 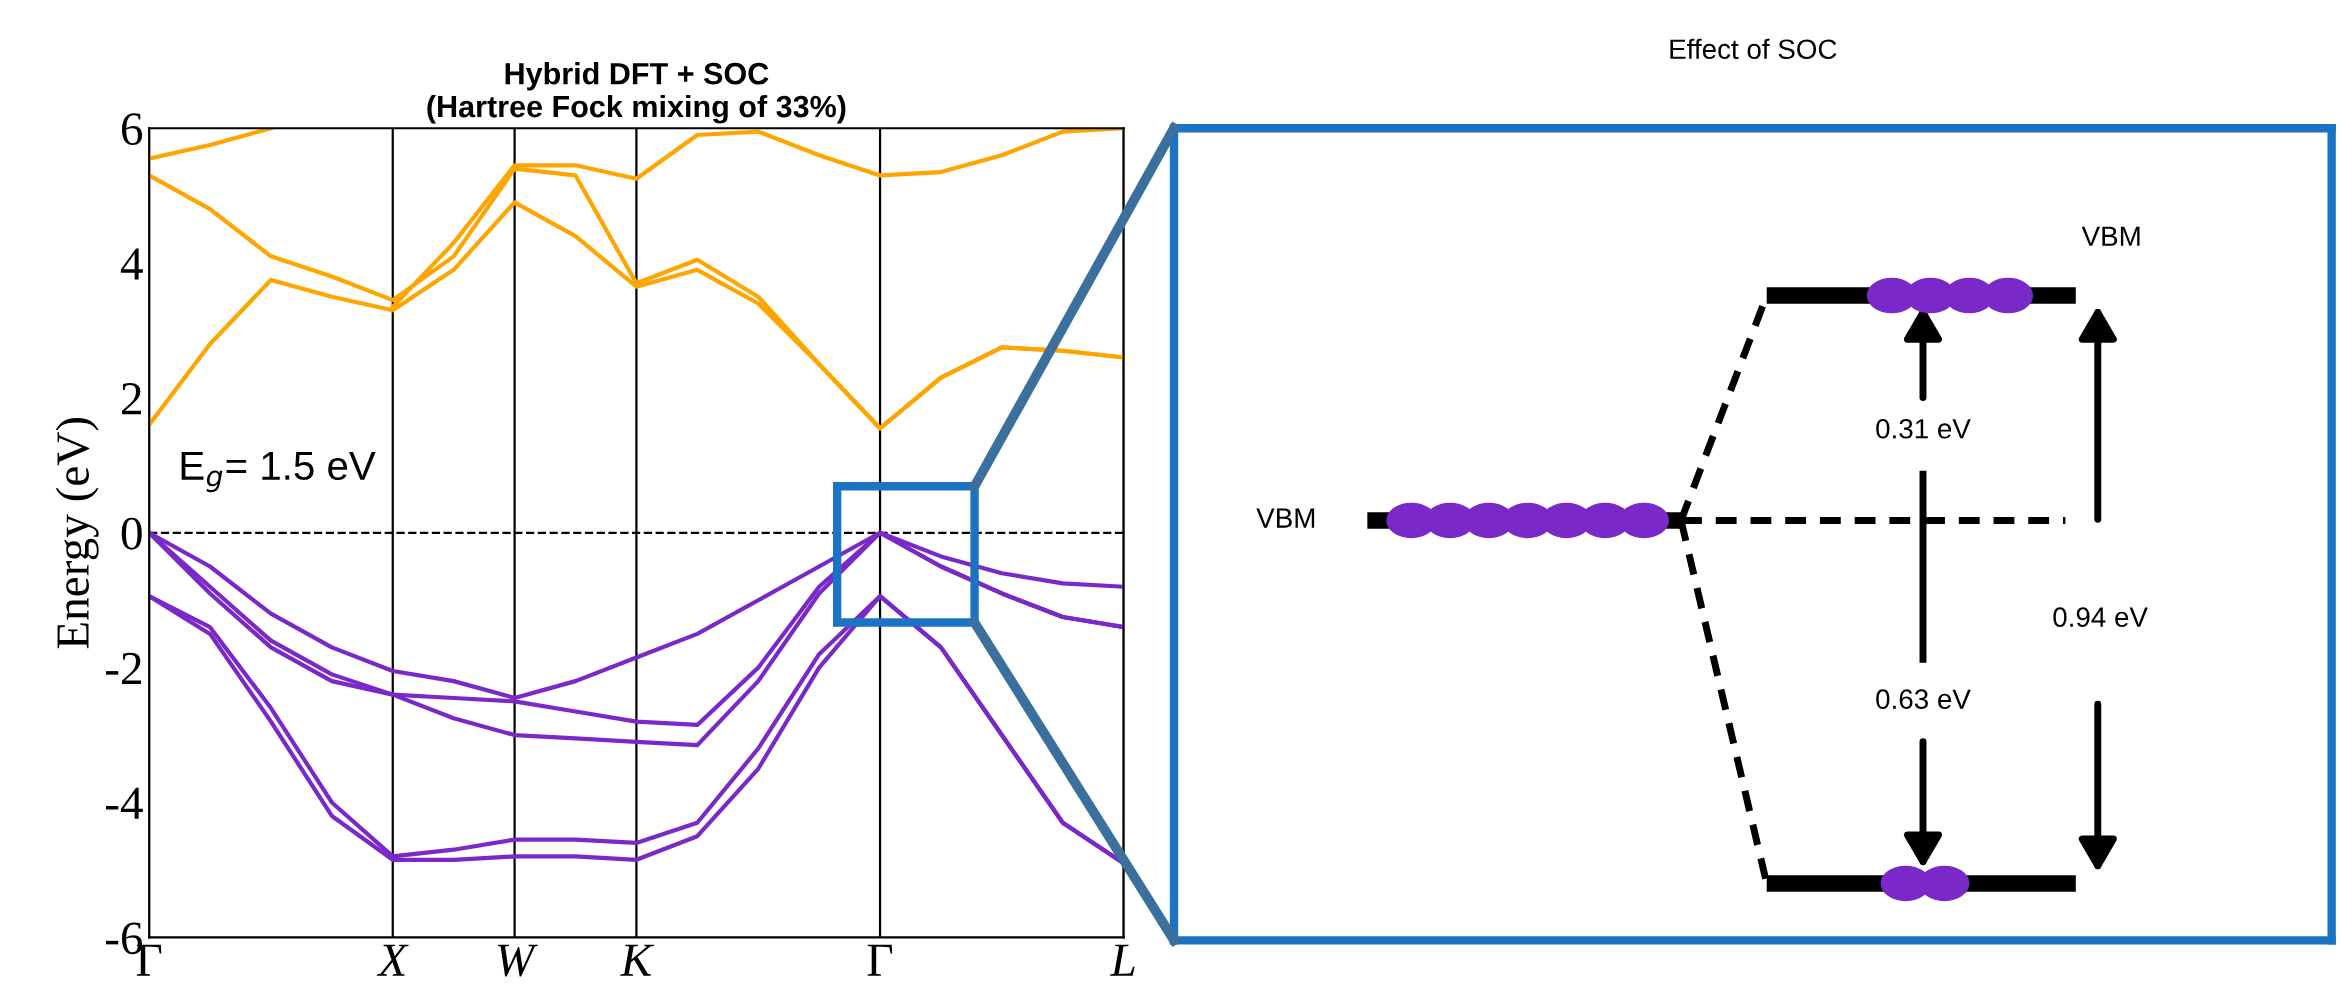 What do you see at coordinates (636, 93) in the screenshot?
I see `chart-title: Hybrid DFT + SOC (Hartree Fock mixing of 33%)` at bounding box center [636, 93].